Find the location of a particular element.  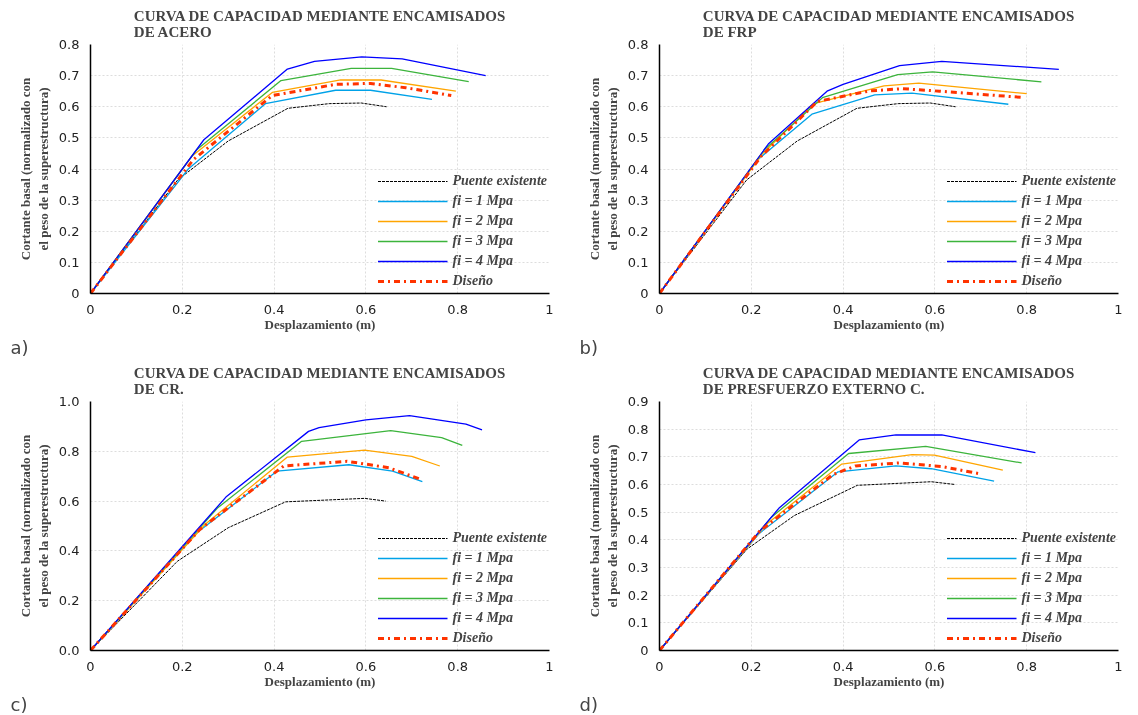

text: b) is located at coordinates (588, 347).